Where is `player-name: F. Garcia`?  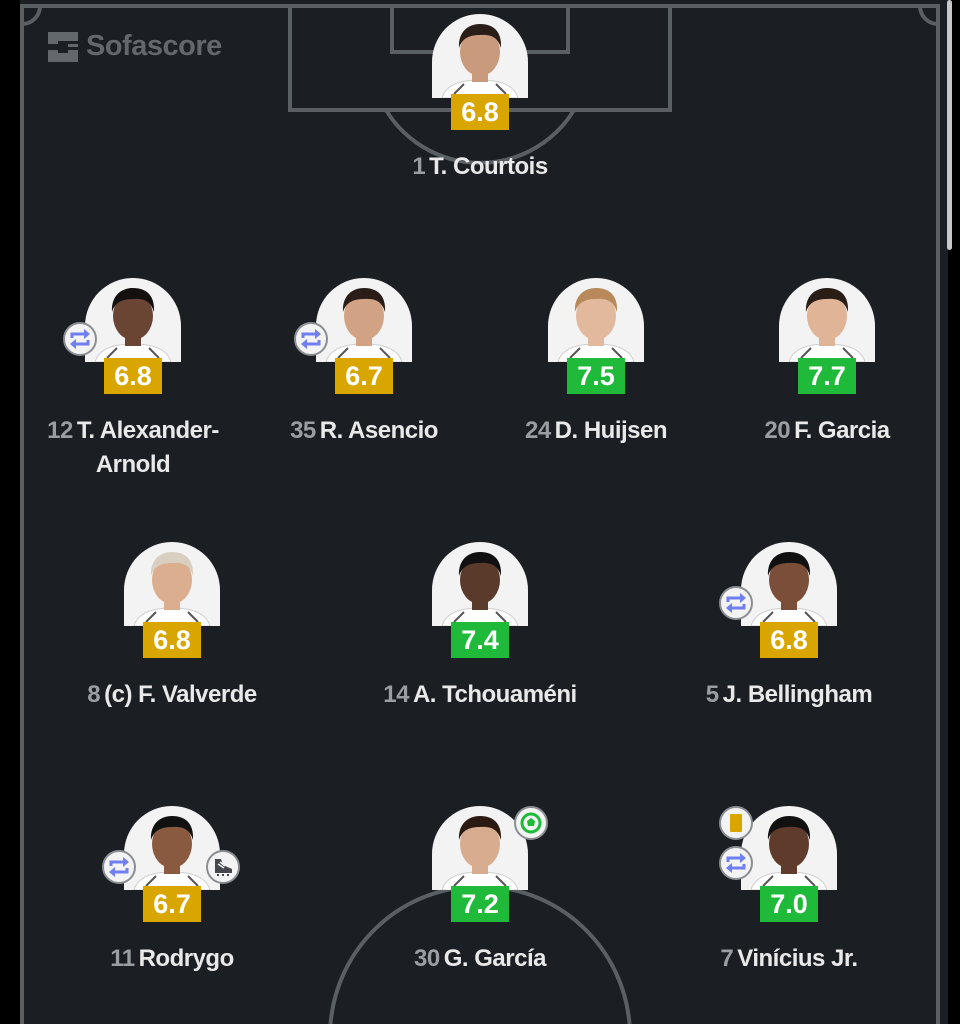
player-name: F. Garcia is located at coordinates (842, 430).